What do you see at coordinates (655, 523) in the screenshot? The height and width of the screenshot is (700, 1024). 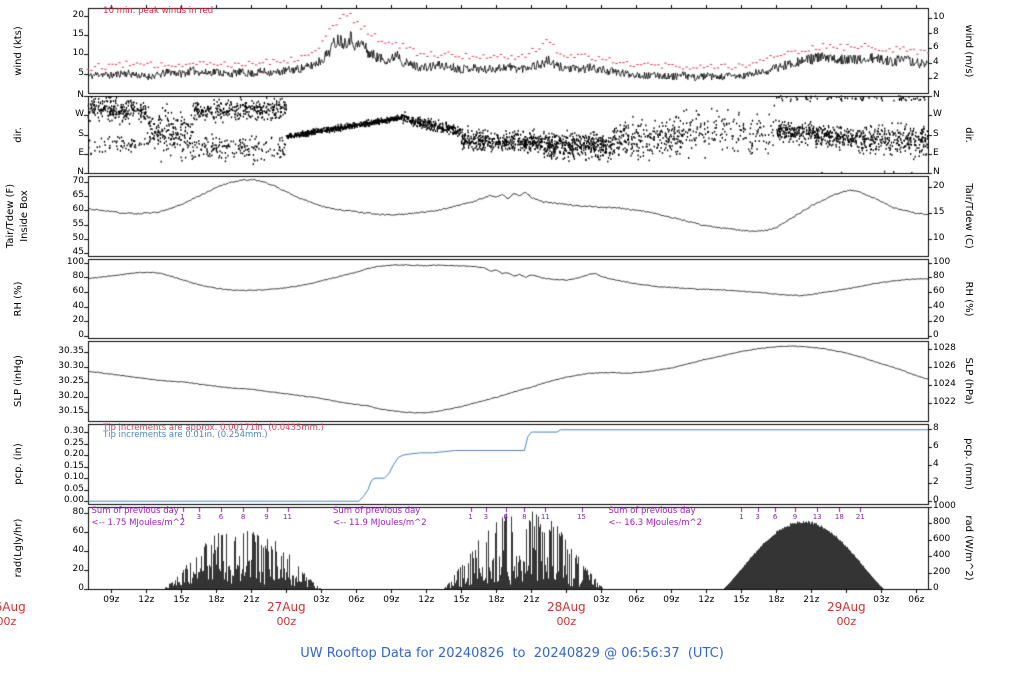 I see `radiation-annotation-5: <-- 16.3 MJoules/m^2` at bounding box center [655, 523].